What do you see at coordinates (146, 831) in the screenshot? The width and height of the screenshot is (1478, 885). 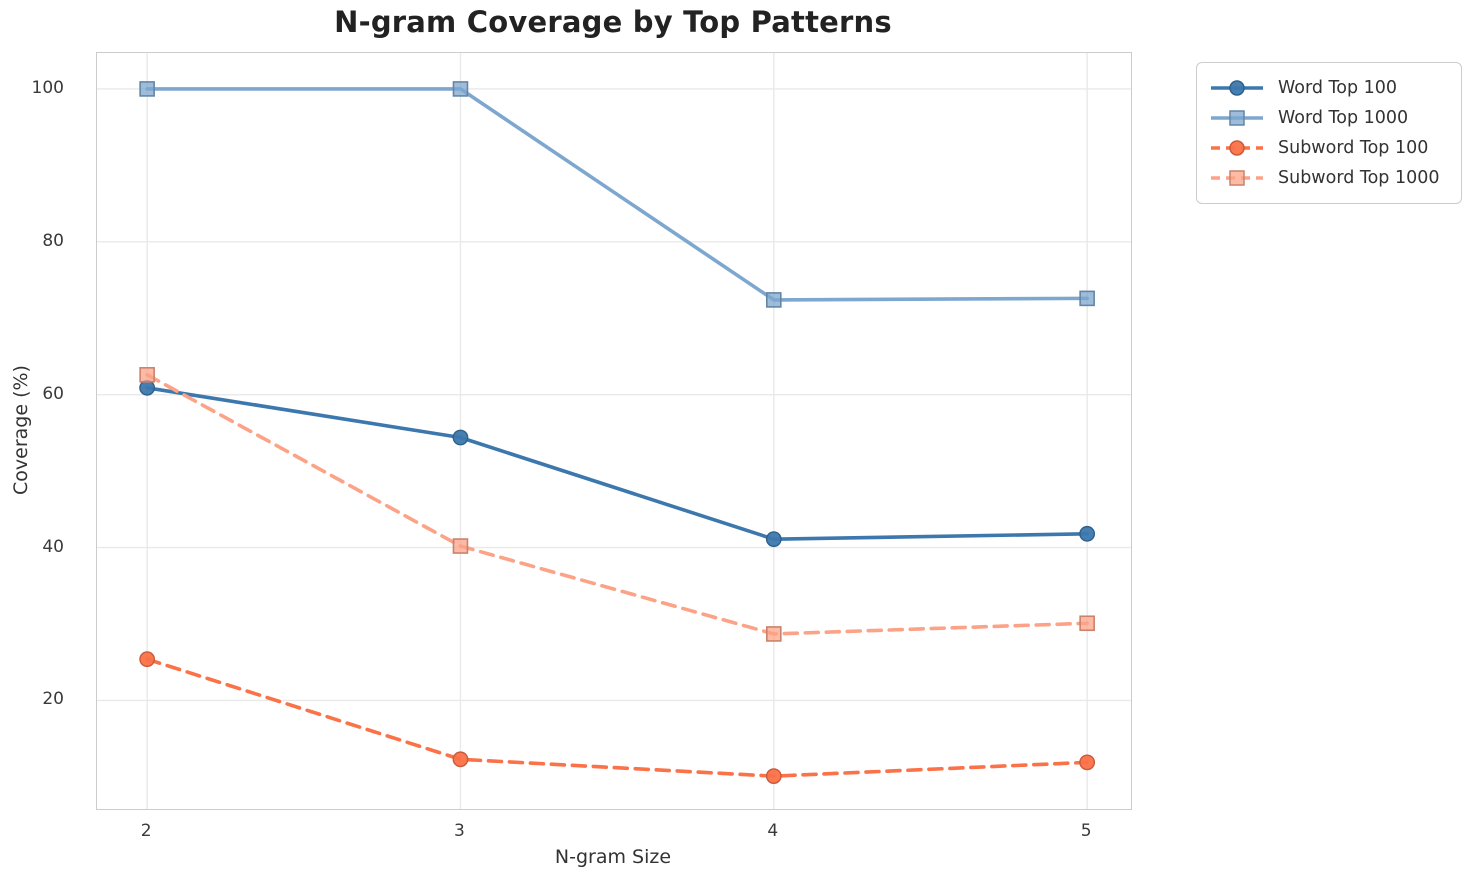 I see `x-tick-label: 2` at bounding box center [146, 831].